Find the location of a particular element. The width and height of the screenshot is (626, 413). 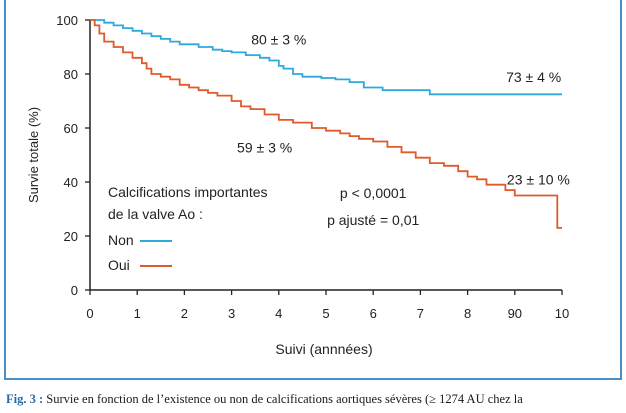

x-tick-label: 0 is located at coordinates (89, 313).